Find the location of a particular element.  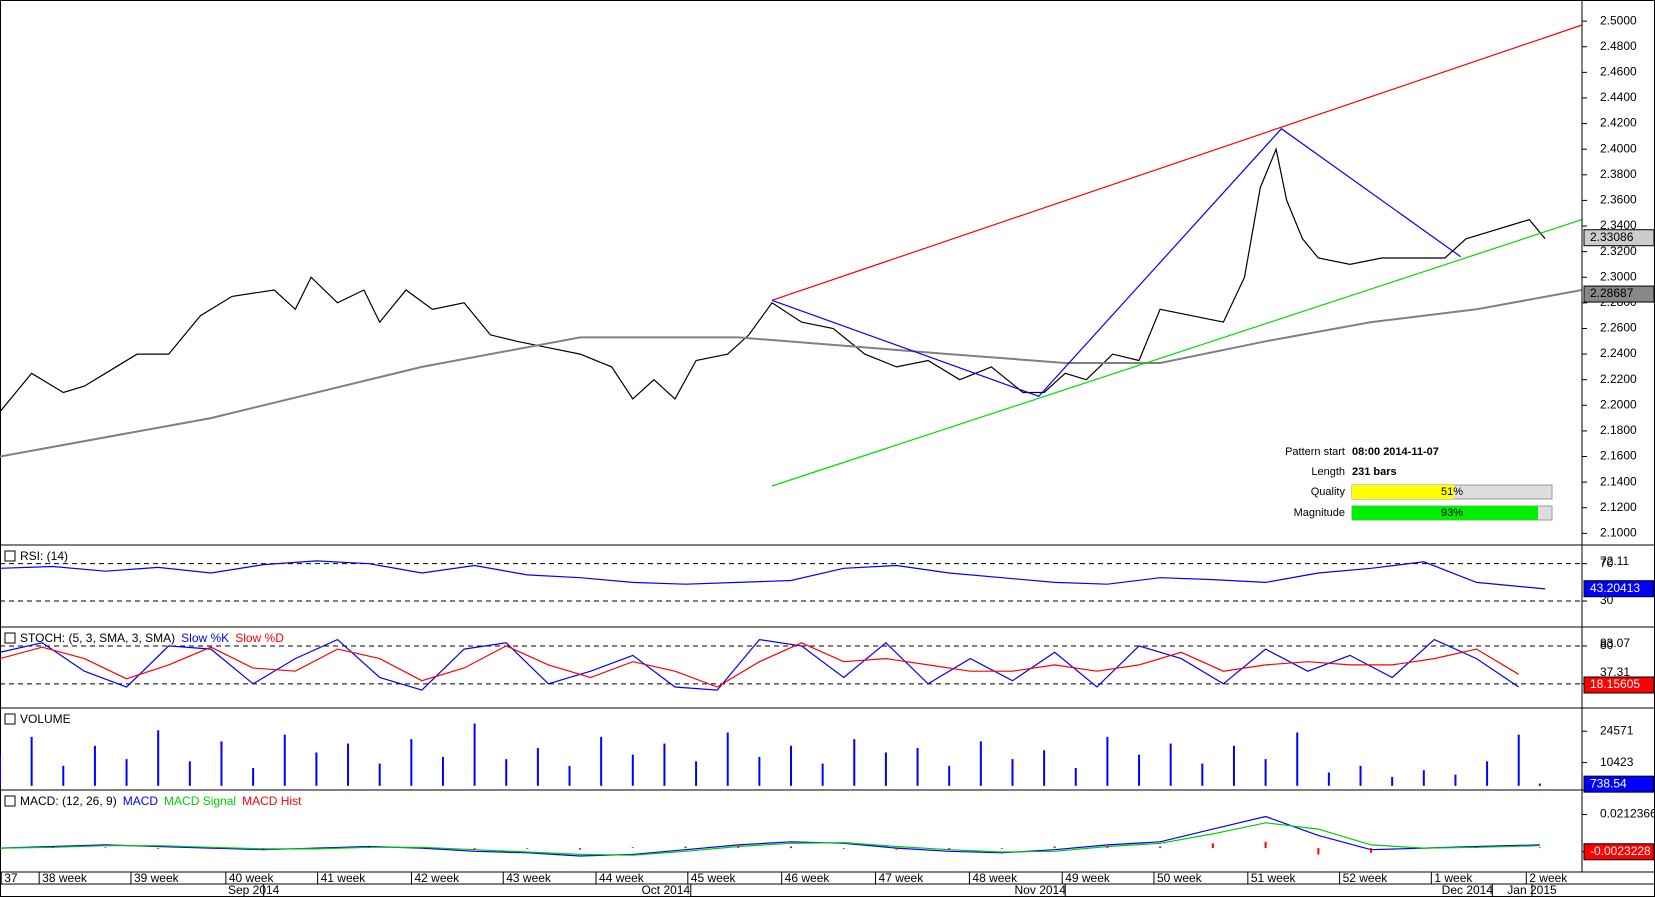

info-label: Magnitude is located at coordinates (1319, 513).